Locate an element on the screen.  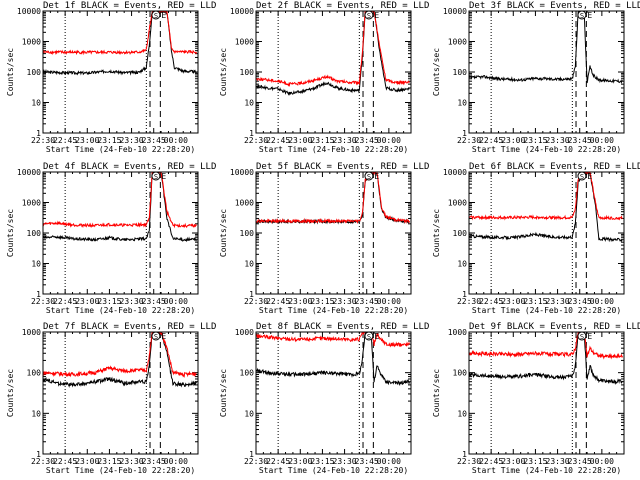
panel-title: Det 2f BLACK = Events, RED = LLD is located at coordinates (342, 6).